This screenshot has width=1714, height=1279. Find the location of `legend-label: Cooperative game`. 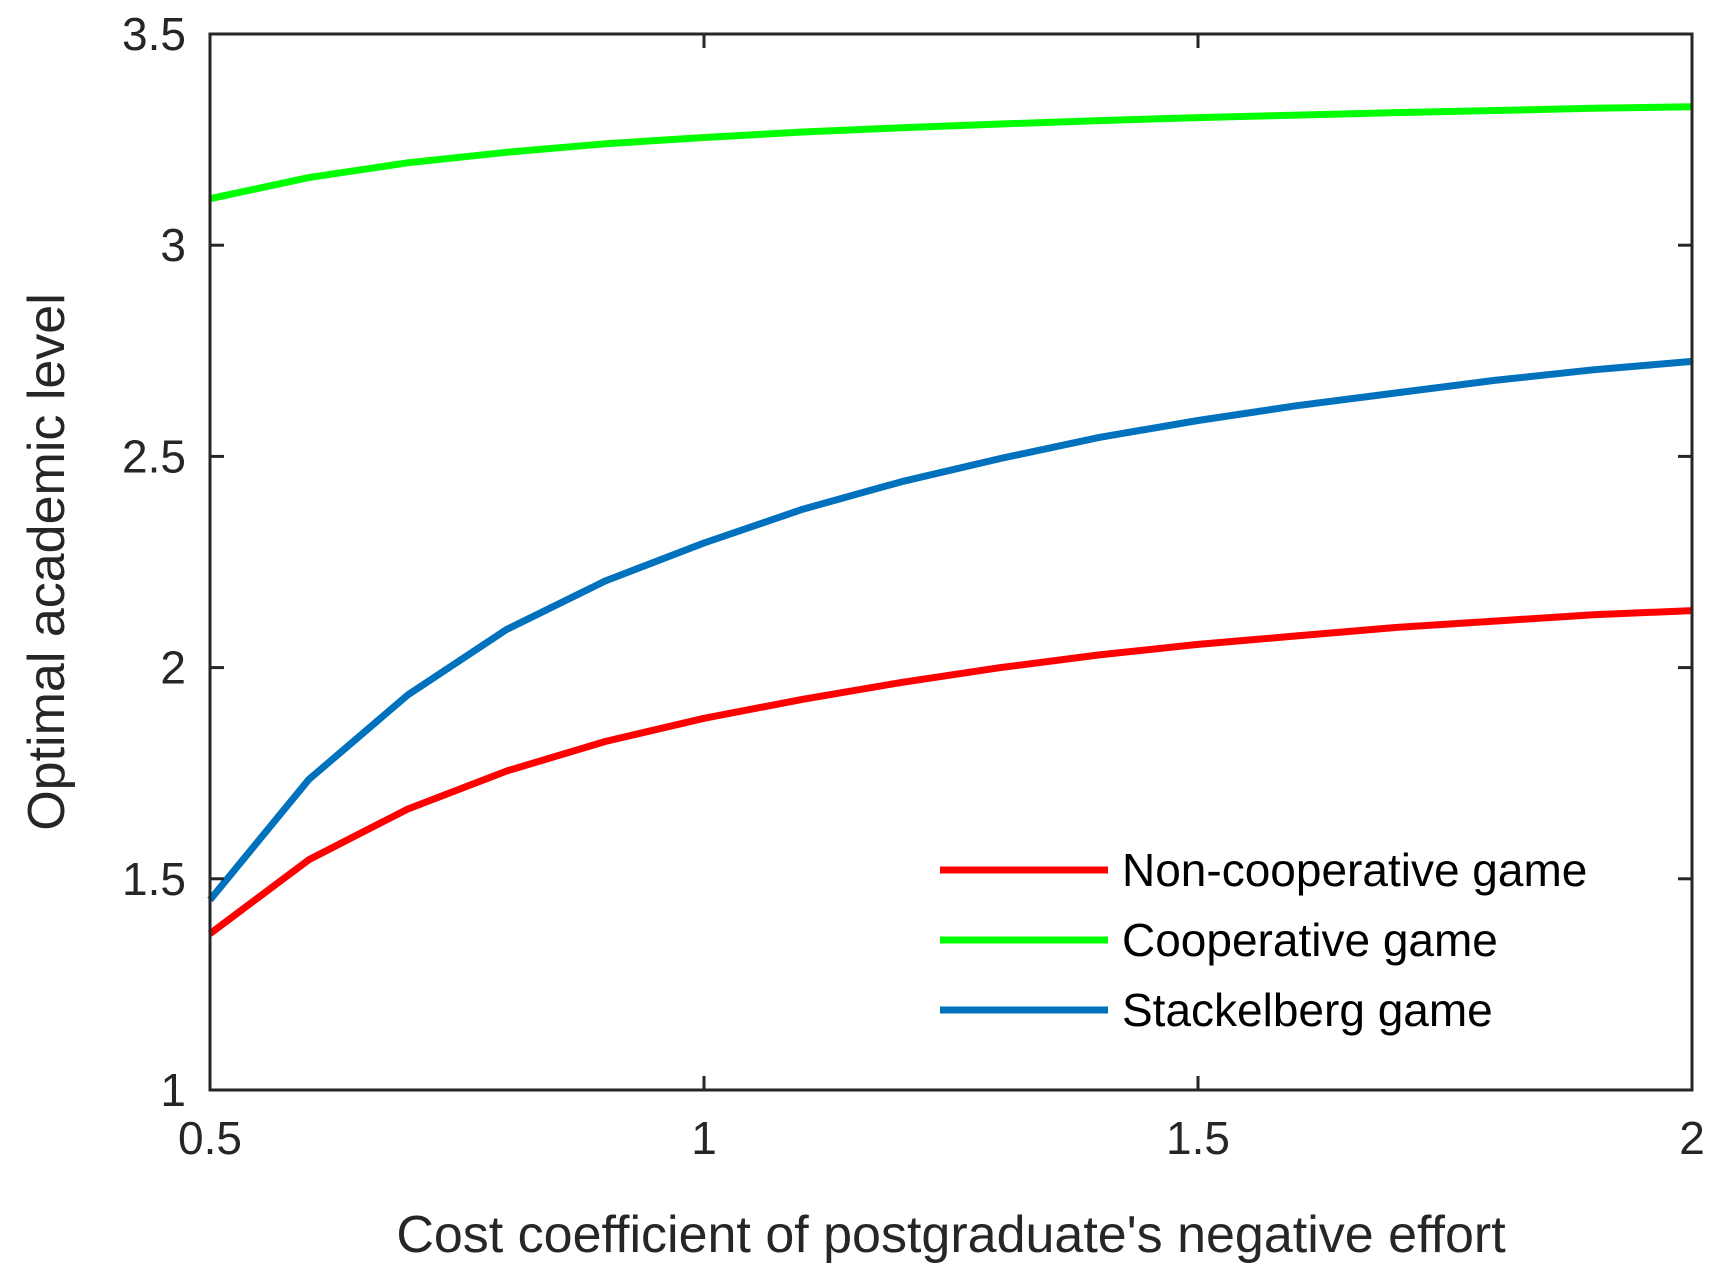

legend-label: Cooperative game is located at coordinates (1310, 940).